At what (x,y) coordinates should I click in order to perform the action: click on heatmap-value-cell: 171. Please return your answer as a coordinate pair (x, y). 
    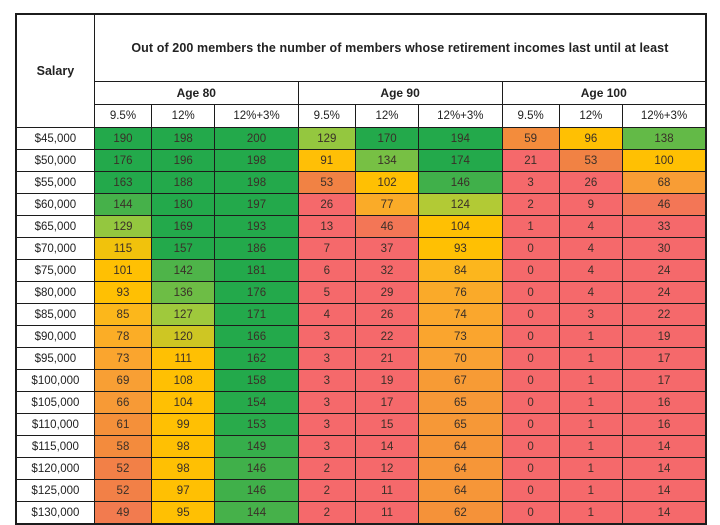
    Looking at the image, I should click on (256, 314).